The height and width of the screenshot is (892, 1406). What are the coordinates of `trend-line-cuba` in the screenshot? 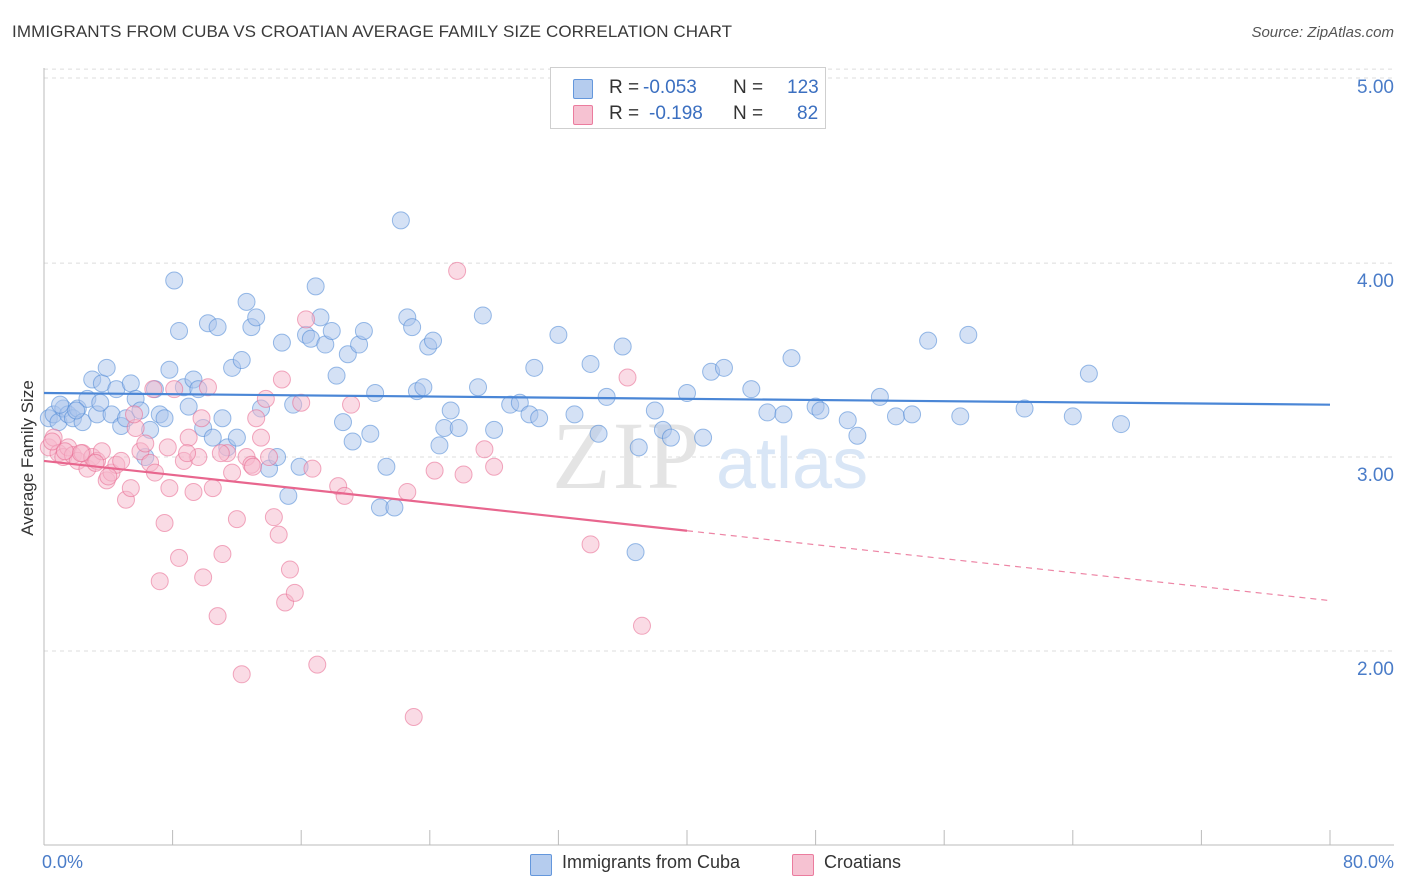 It's located at (687, 398).